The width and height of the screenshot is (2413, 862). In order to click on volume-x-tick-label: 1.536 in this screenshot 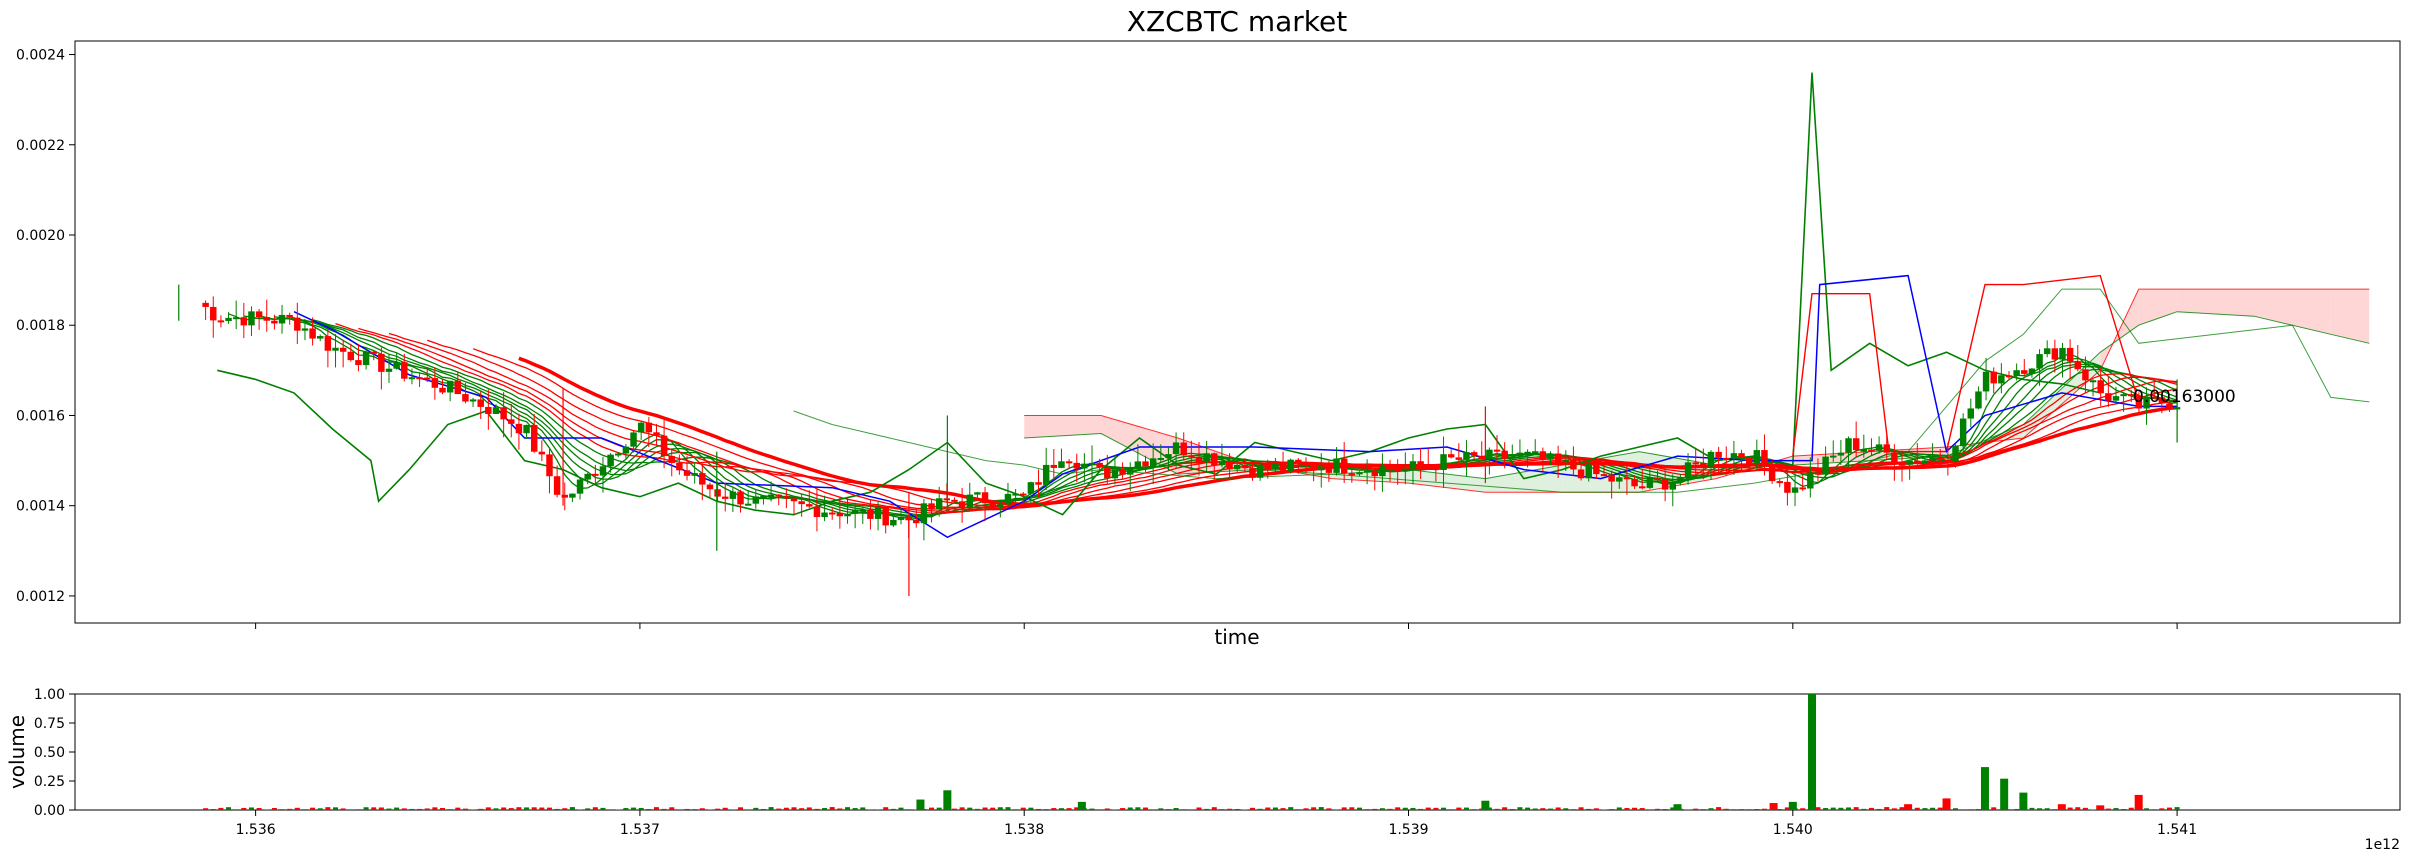, I will do `click(256, 830)`.